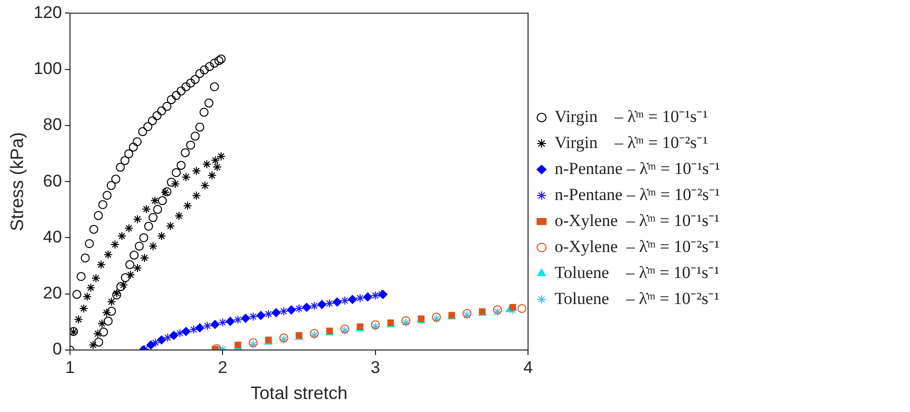 Image resolution: width=910 pixels, height=412 pixels. What do you see at coordinates (52, 293) in the screenshot?
I see `y-tick-label: 20` at bounding box center [52, 293].